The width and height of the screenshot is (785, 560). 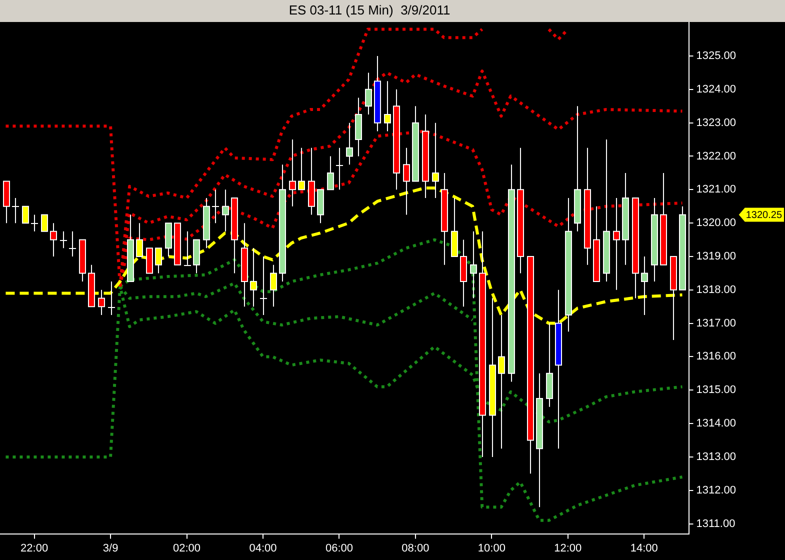 I want to click on y-tick-label: 1324.00, so click(x=716, y=89).